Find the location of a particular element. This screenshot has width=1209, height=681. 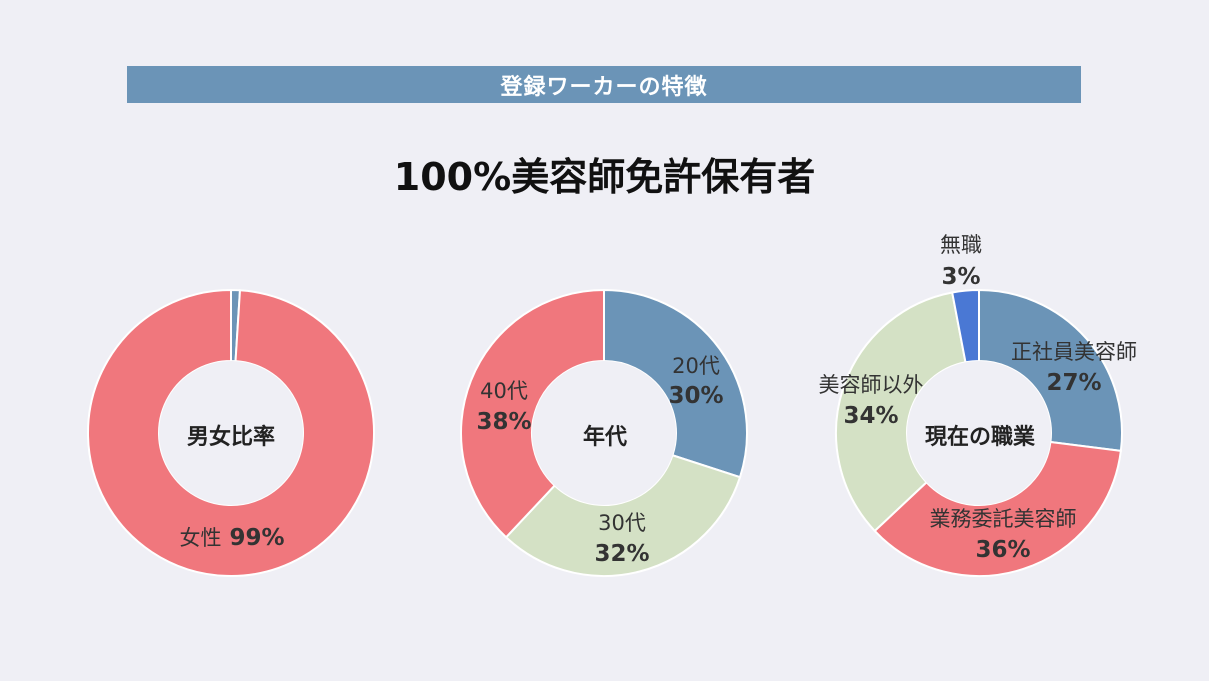

label-fulltime-name: 正社員美容師 is located at coordinates (1074, 352).